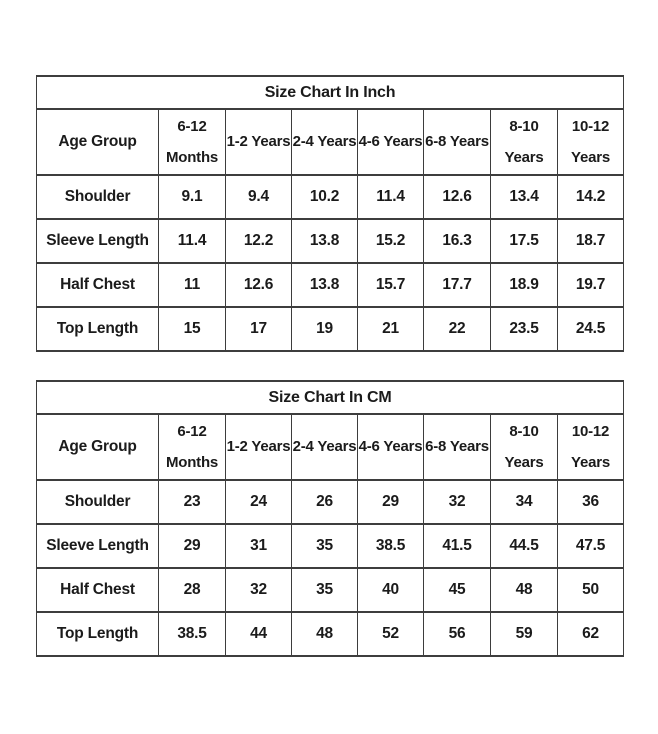 This screenshot has height=734, width=658. Describe the element at coordinates (524, 241) in the screenshot. I see `size-value-cell: 17.5` at that location.